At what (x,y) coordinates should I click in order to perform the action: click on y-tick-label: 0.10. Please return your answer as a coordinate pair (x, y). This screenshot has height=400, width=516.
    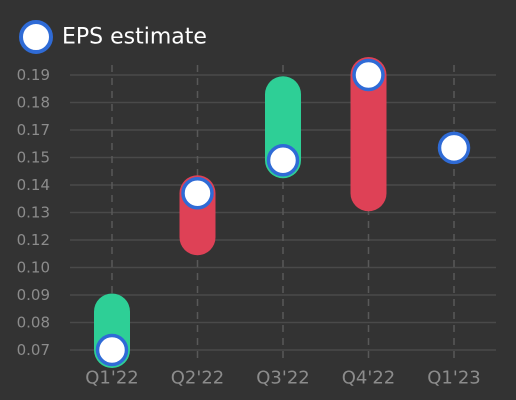
    Looking at the image, I should click on (33, 268).